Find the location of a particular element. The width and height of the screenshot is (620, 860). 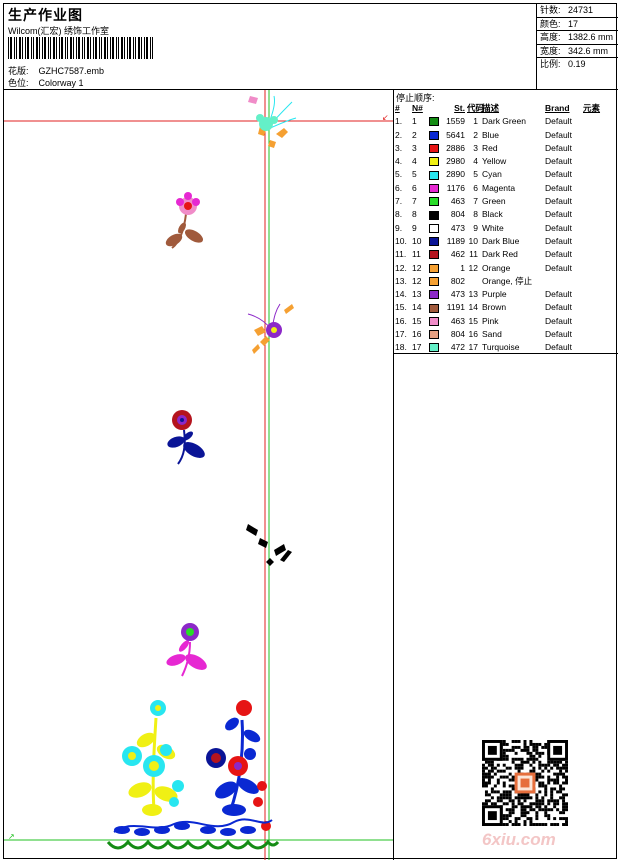

table-row: 9. 9 473 9 White Default is located at coordinates (506, 228).